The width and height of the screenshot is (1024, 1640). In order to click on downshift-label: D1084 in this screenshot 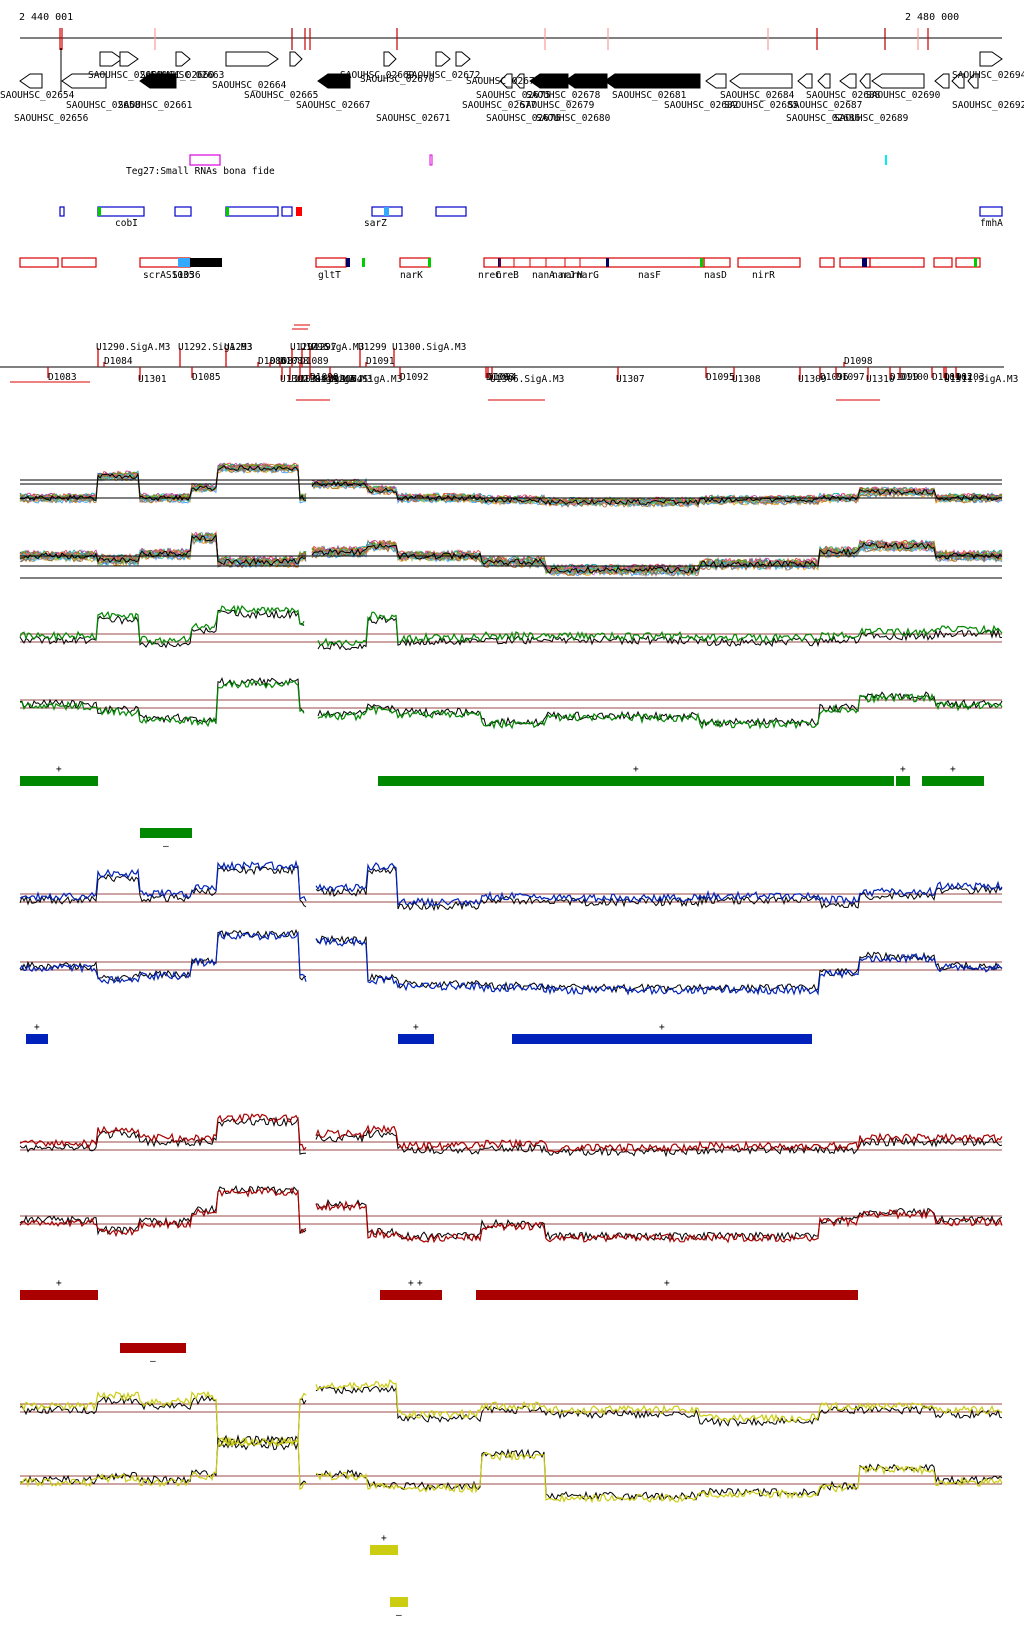, I will do `click(118, 361)`.